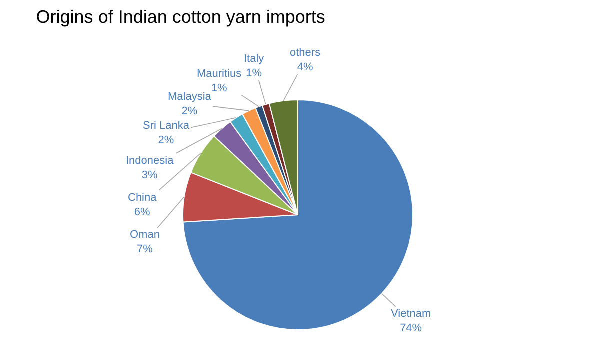 The height and width of the screenshot is (340, 605). What do you see at coordinates (219, 74) in the screenshot?
I see `slice-label: Mauritius` at bounding box center [219, 74].